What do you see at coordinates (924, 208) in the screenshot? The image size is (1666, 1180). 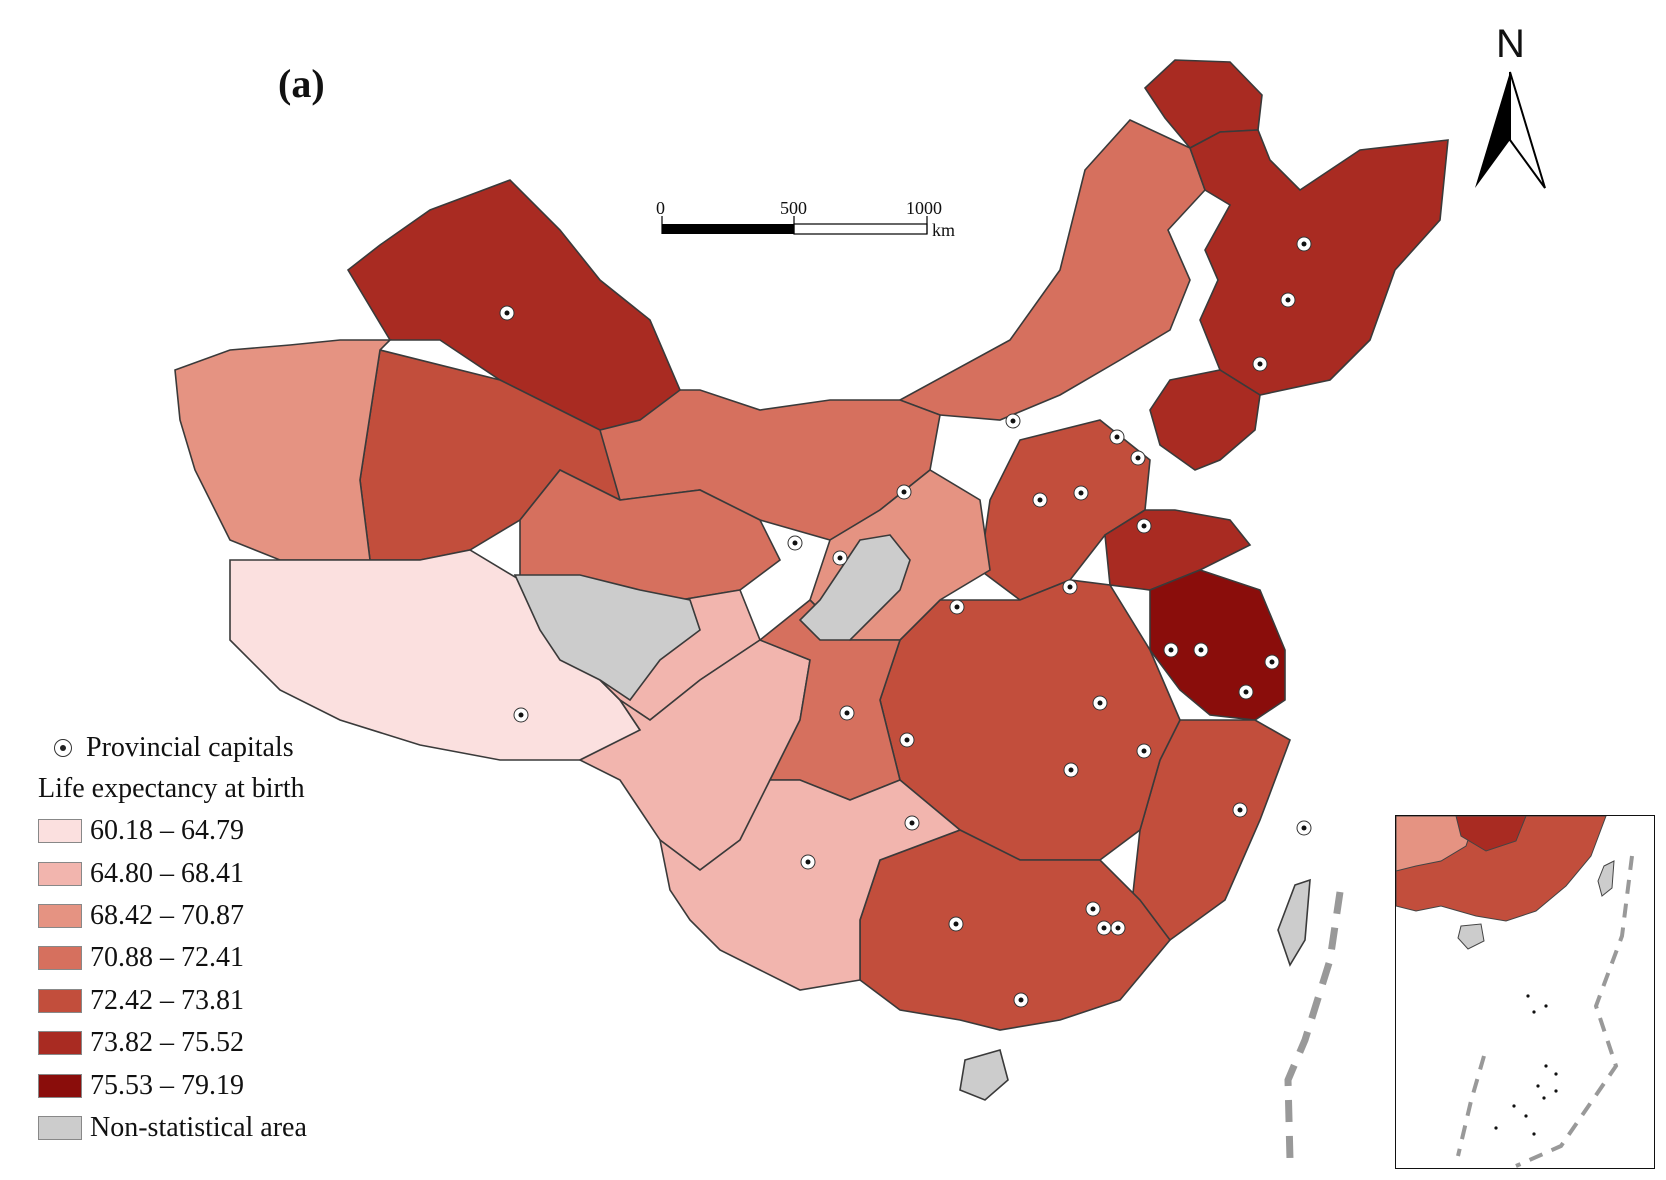 I see `scale-tick-1000: 1000` at bounding box center [924, 208].